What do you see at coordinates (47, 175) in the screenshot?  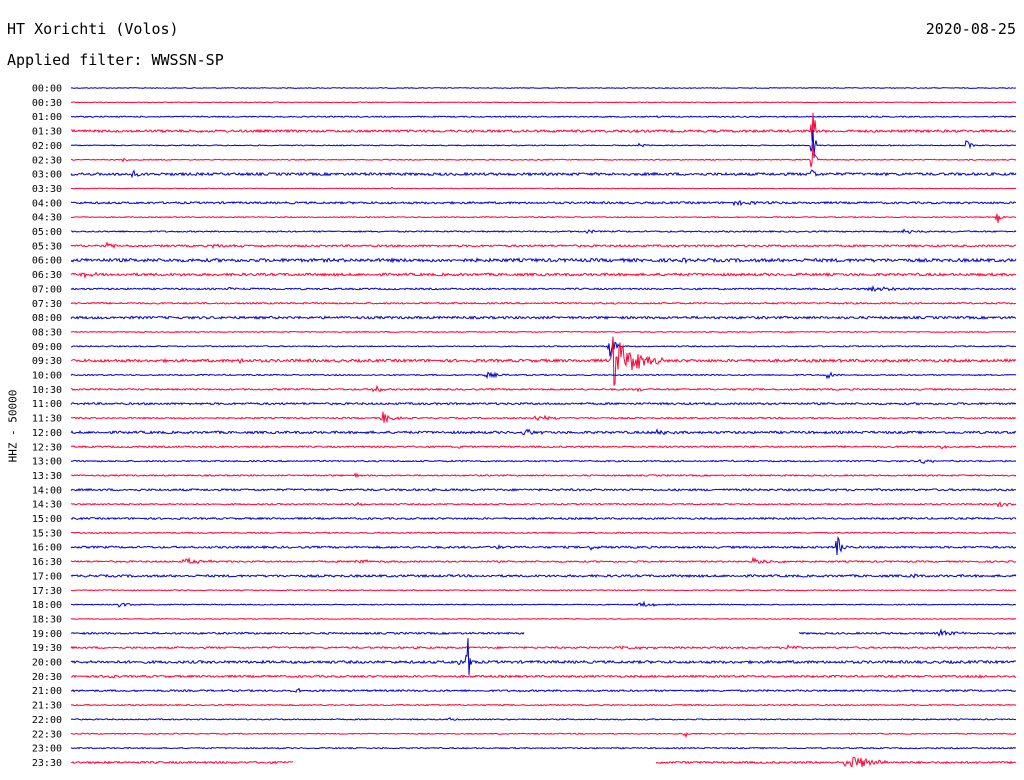 I see `row-label-0300: 03:00` at bounding box center [47, 175].